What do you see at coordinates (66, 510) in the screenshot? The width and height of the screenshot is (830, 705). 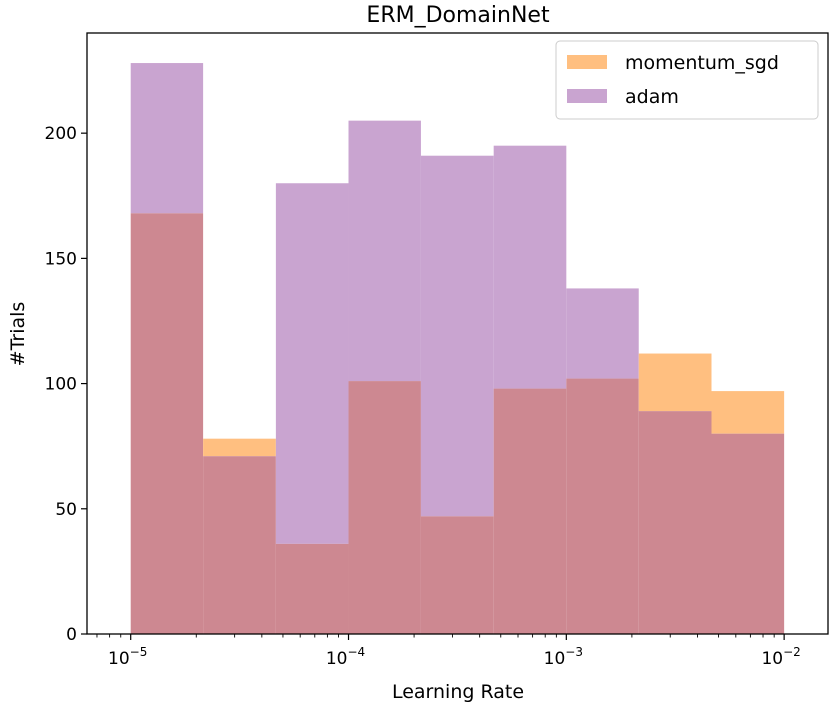 I see `y-tick-label-50: 50` at bounding box center [66, 510].